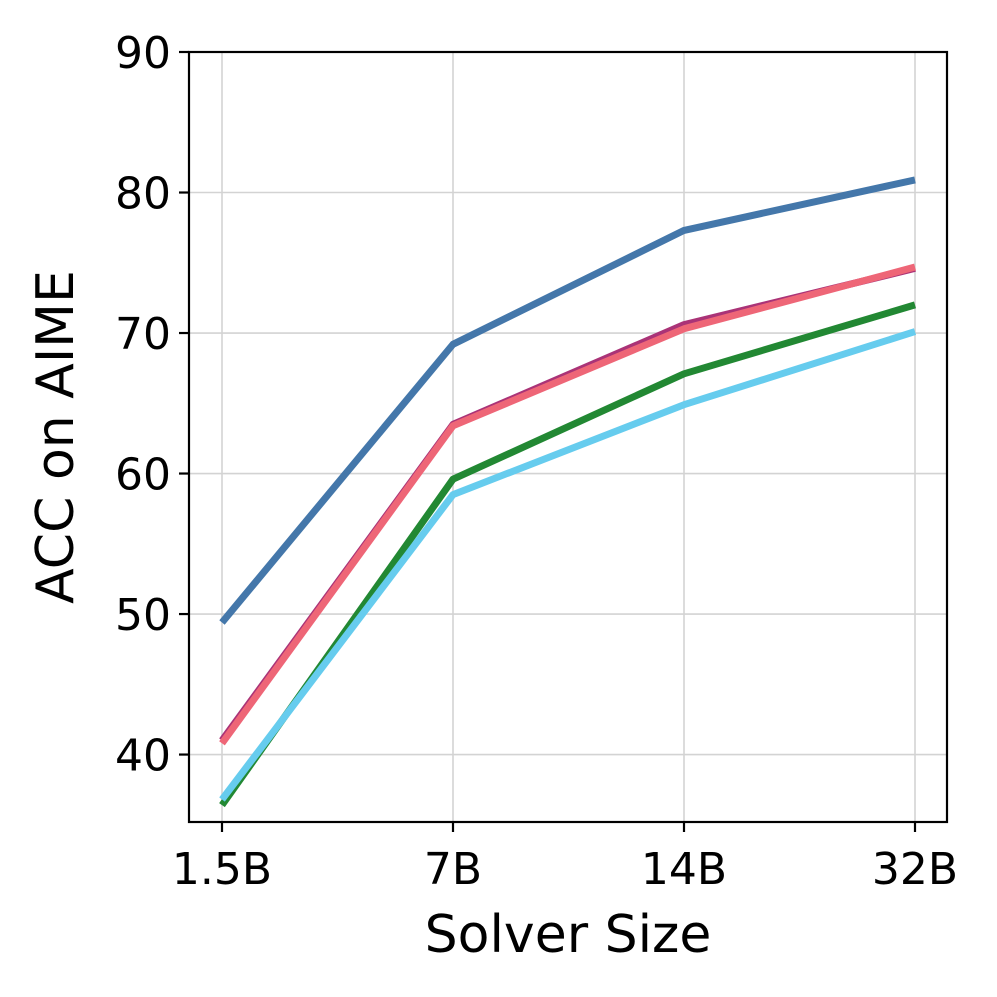 This screenshot has width=997, height=997. What do you see at coordinates (143, 756) in the screenshot?
I see `y-tick-label: 40` at bounding box center [143, 756].